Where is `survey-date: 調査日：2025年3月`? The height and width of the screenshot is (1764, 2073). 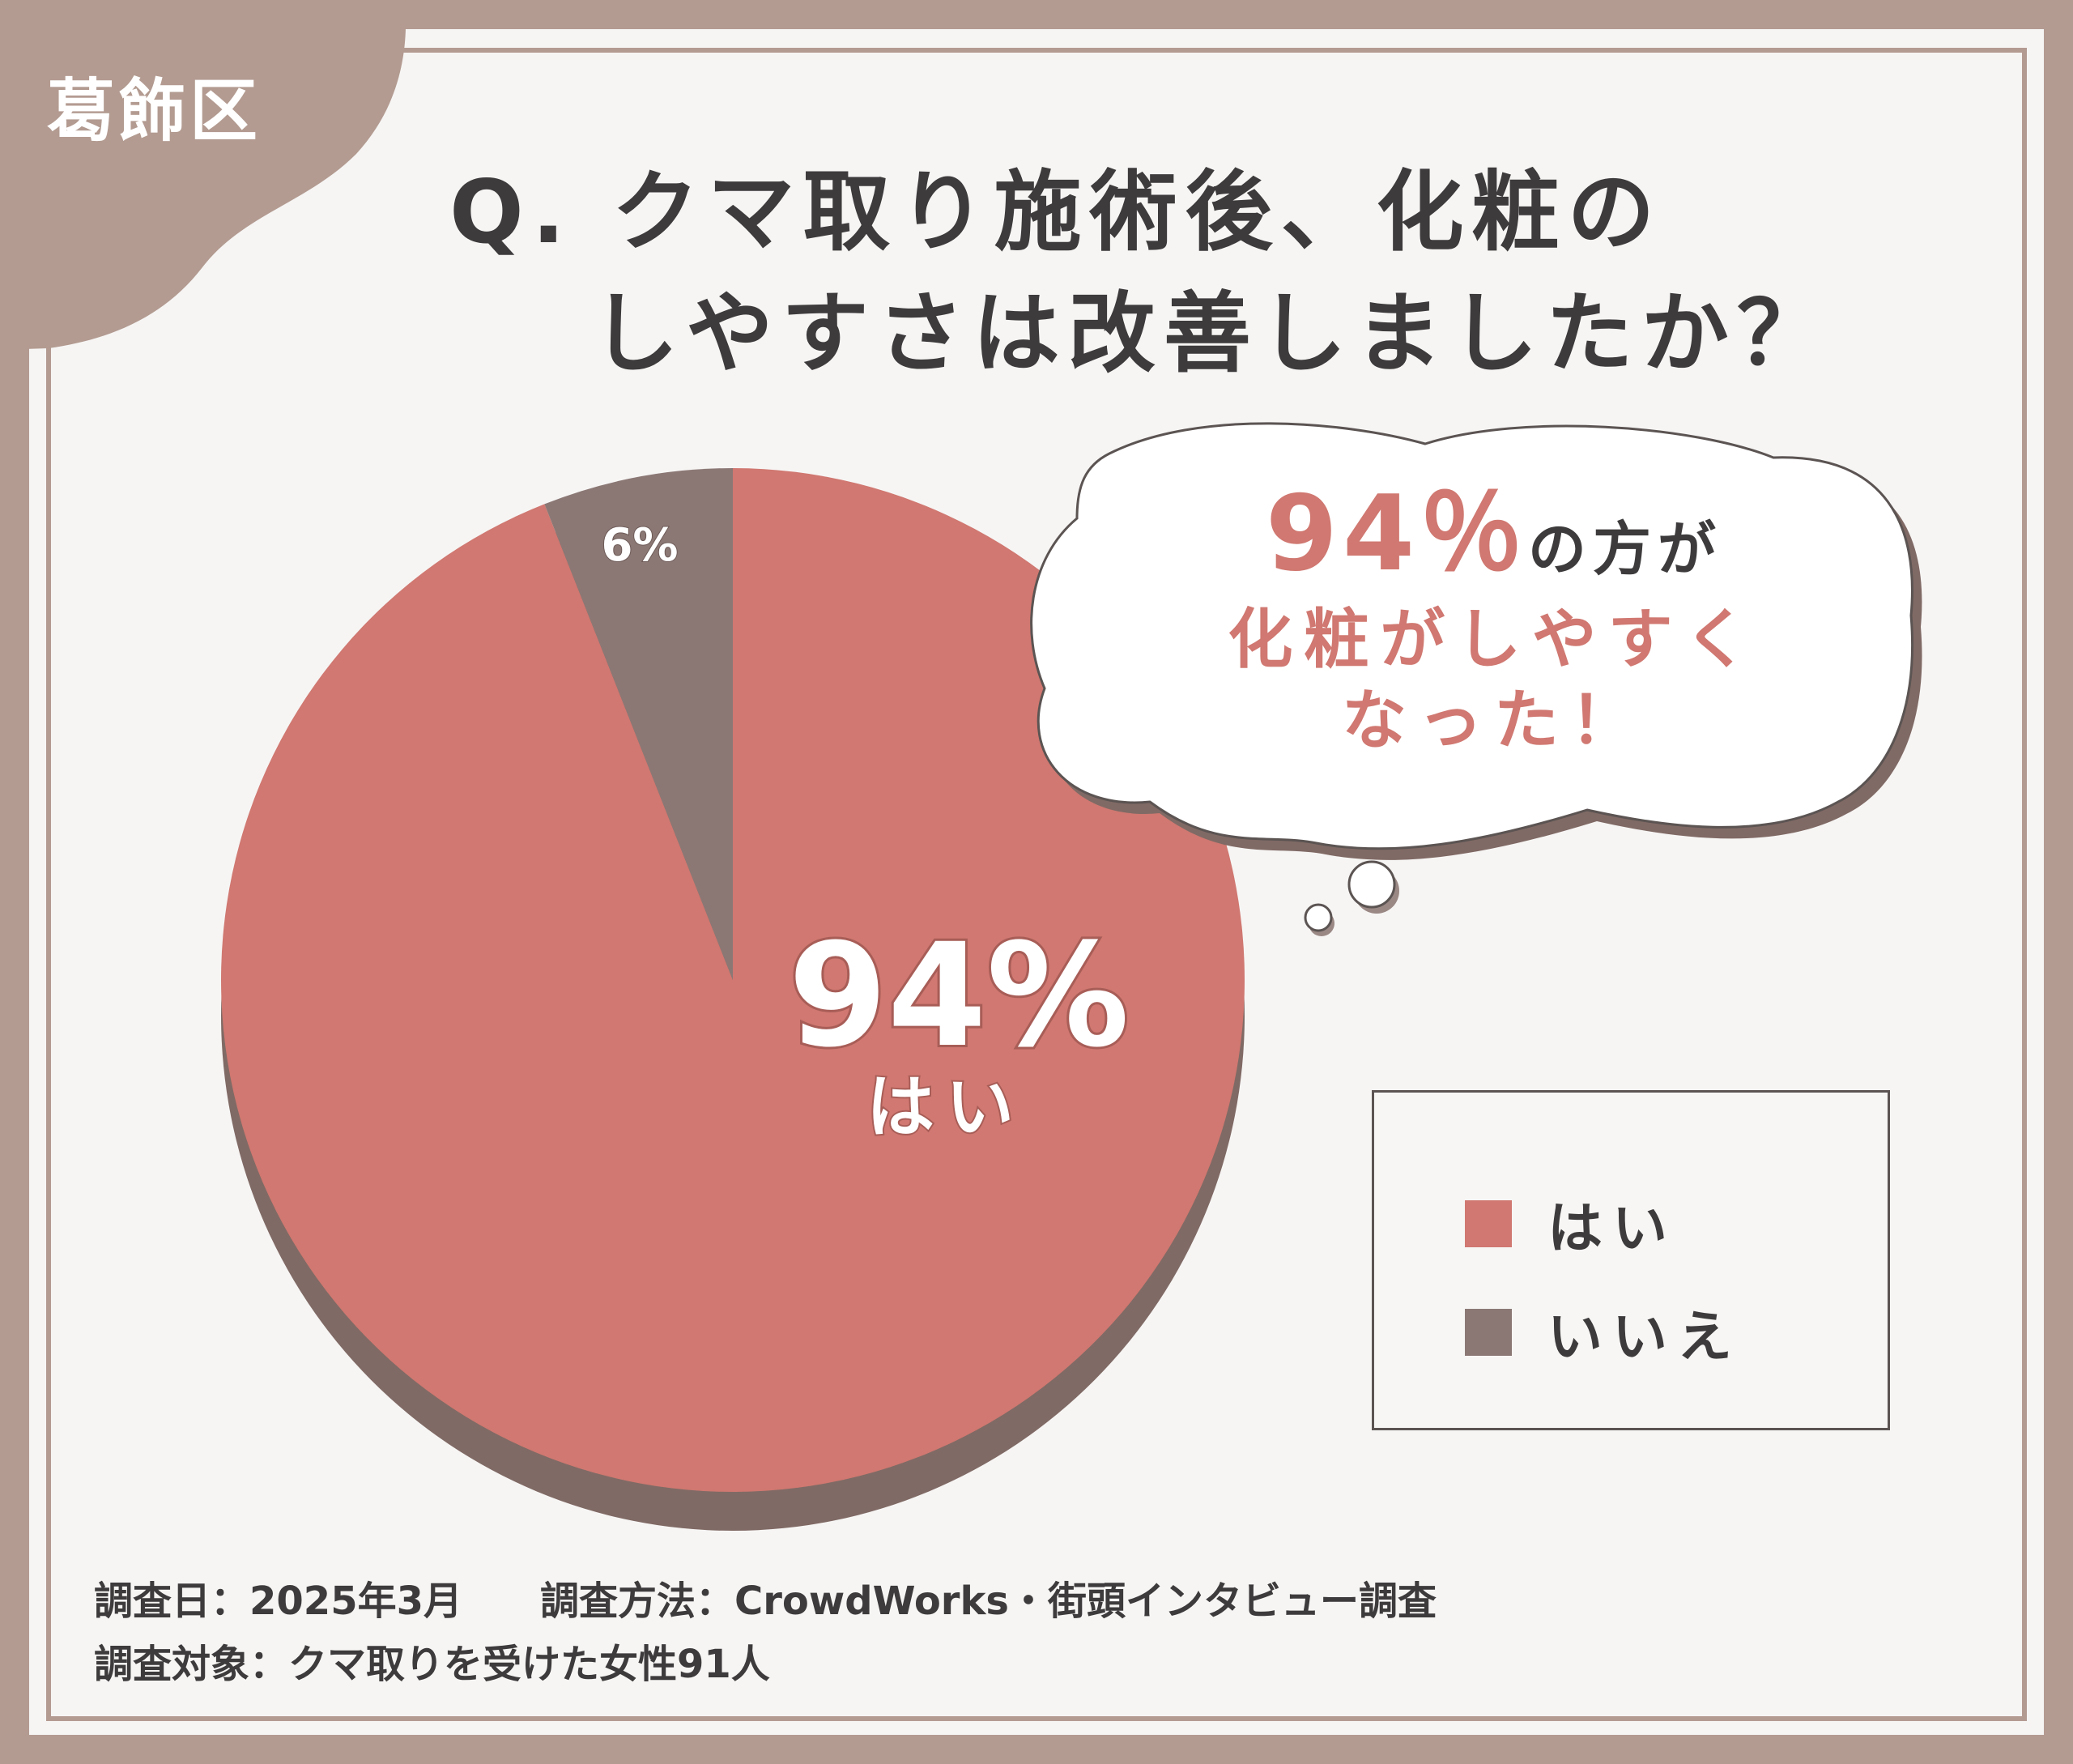 survey-date: 調査日：2025年3月 is located at coordinates (278, 1601).